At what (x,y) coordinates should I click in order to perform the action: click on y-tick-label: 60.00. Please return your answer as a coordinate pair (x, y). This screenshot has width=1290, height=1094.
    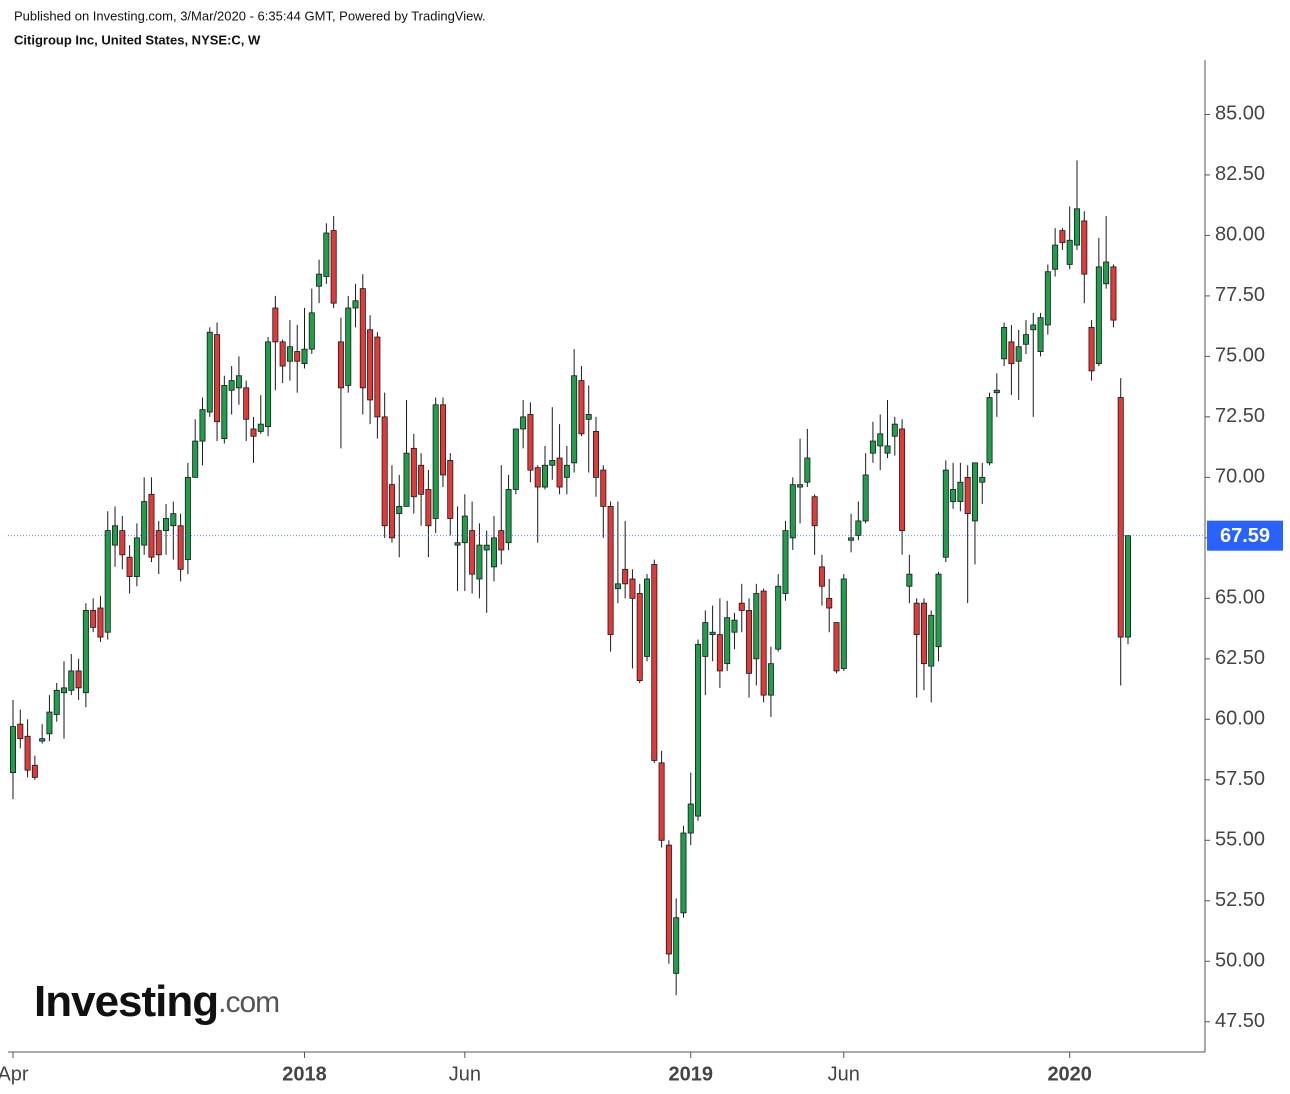
    Looking at the image, I should click on (1240, 719).